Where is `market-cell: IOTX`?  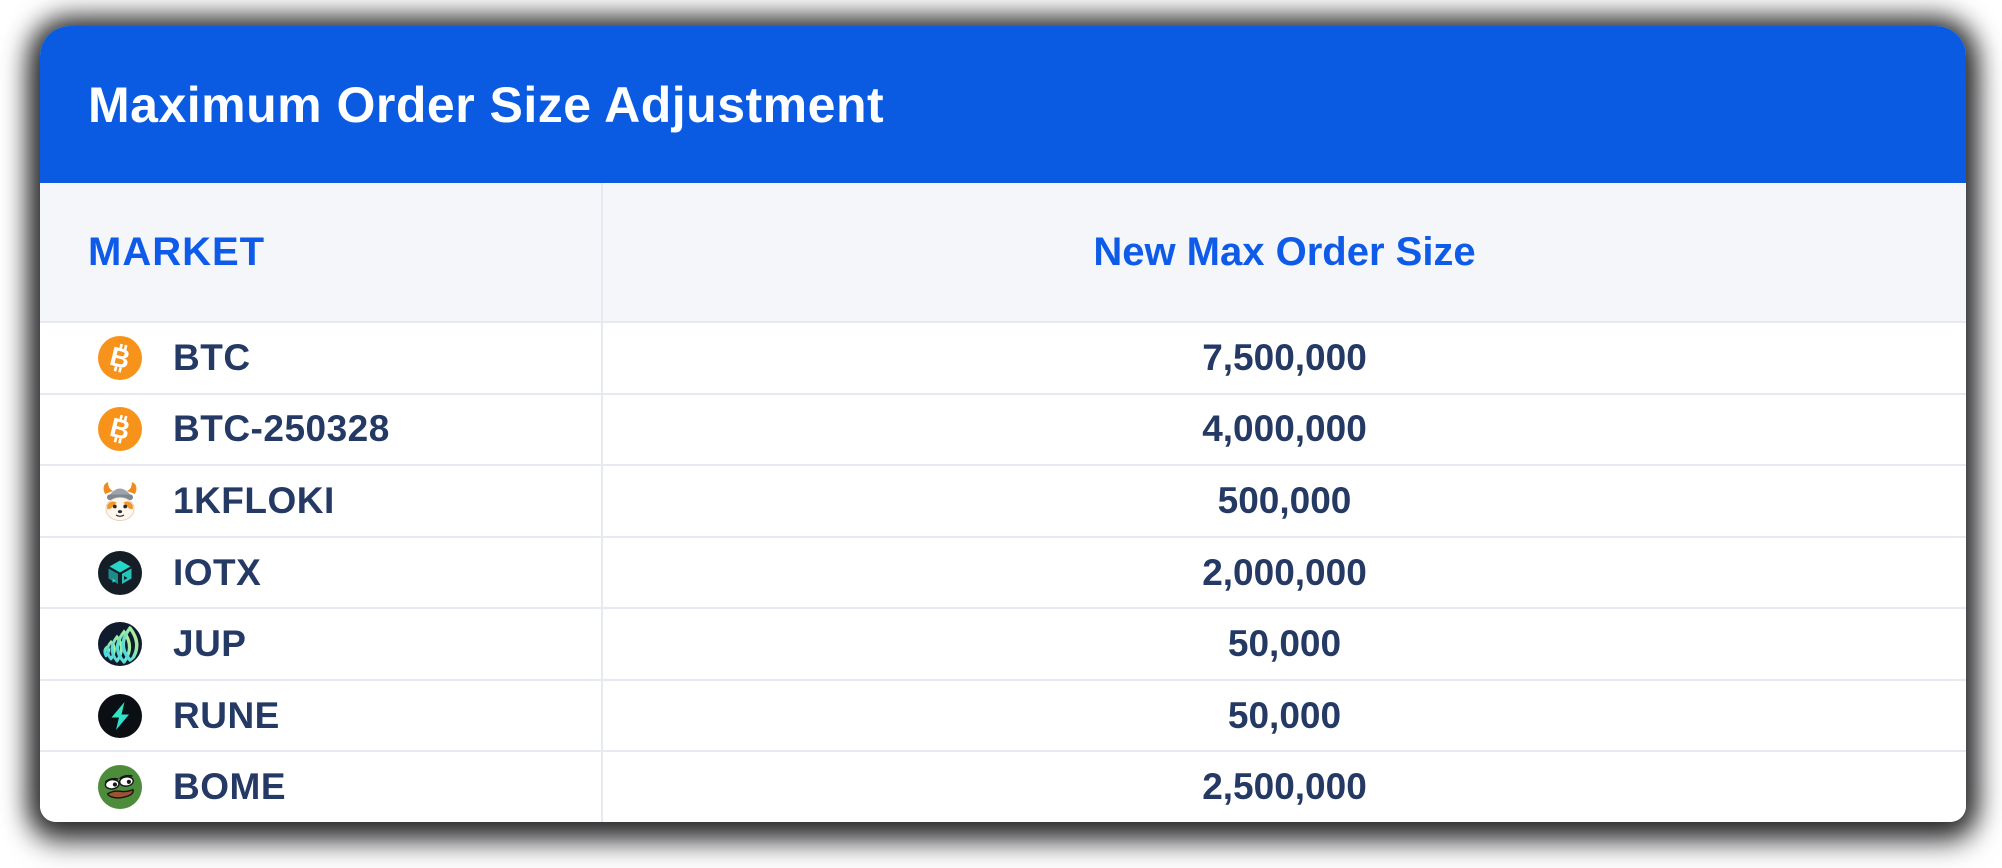 market-cell: IOTX is located at coordinates (321, 572).